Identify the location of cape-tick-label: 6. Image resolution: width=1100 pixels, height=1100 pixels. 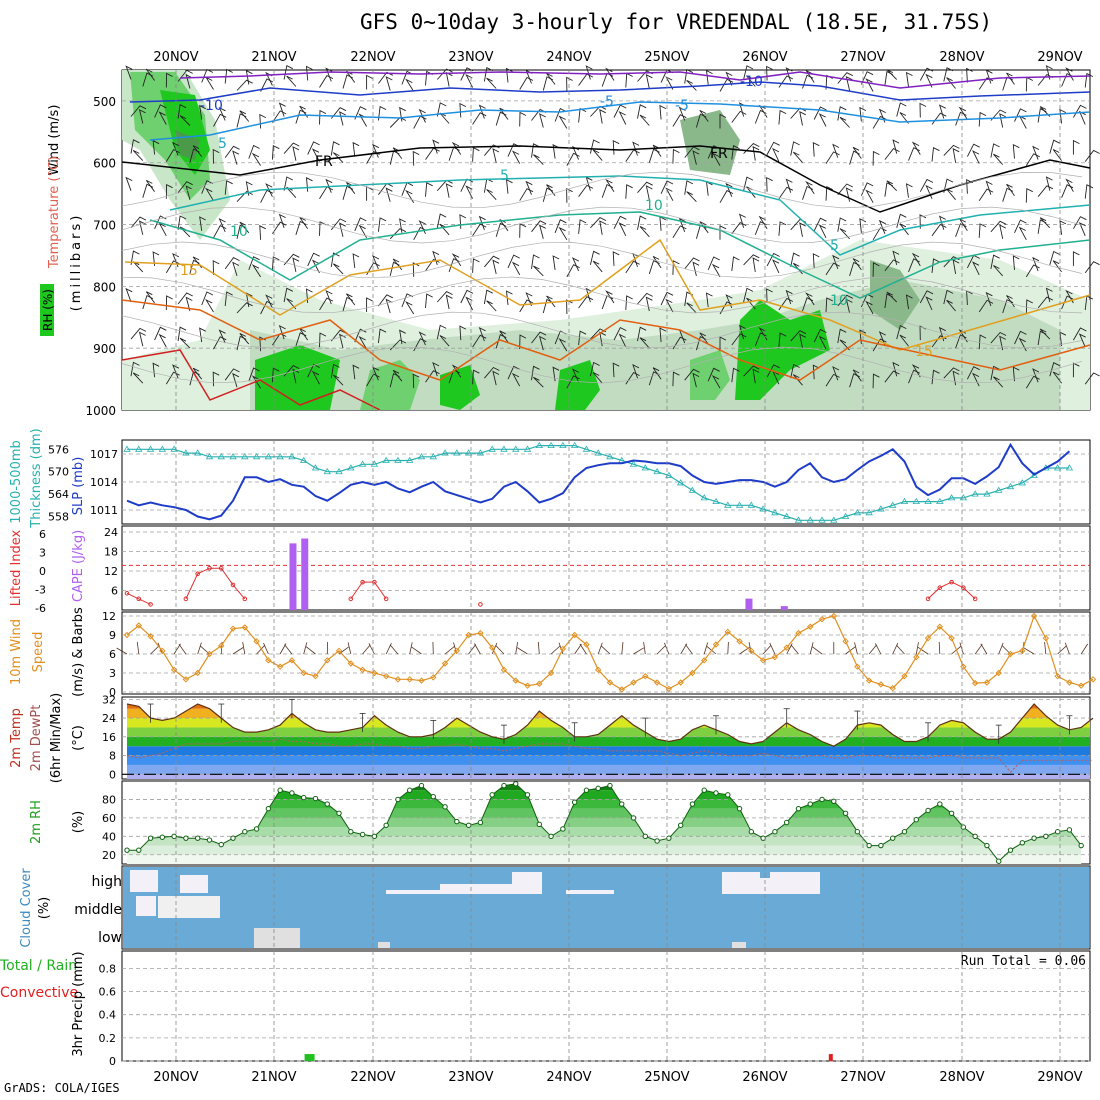
(114, 591).